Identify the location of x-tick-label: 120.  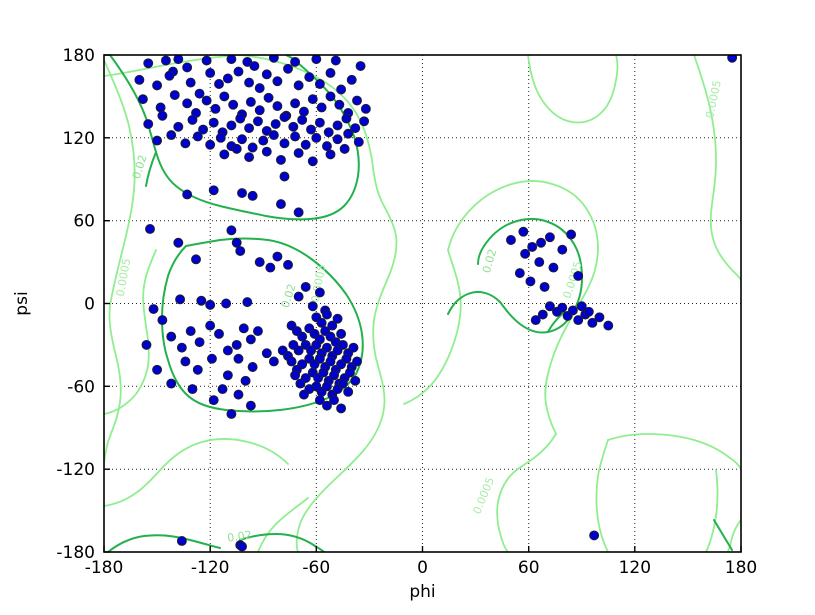
(635, 568).